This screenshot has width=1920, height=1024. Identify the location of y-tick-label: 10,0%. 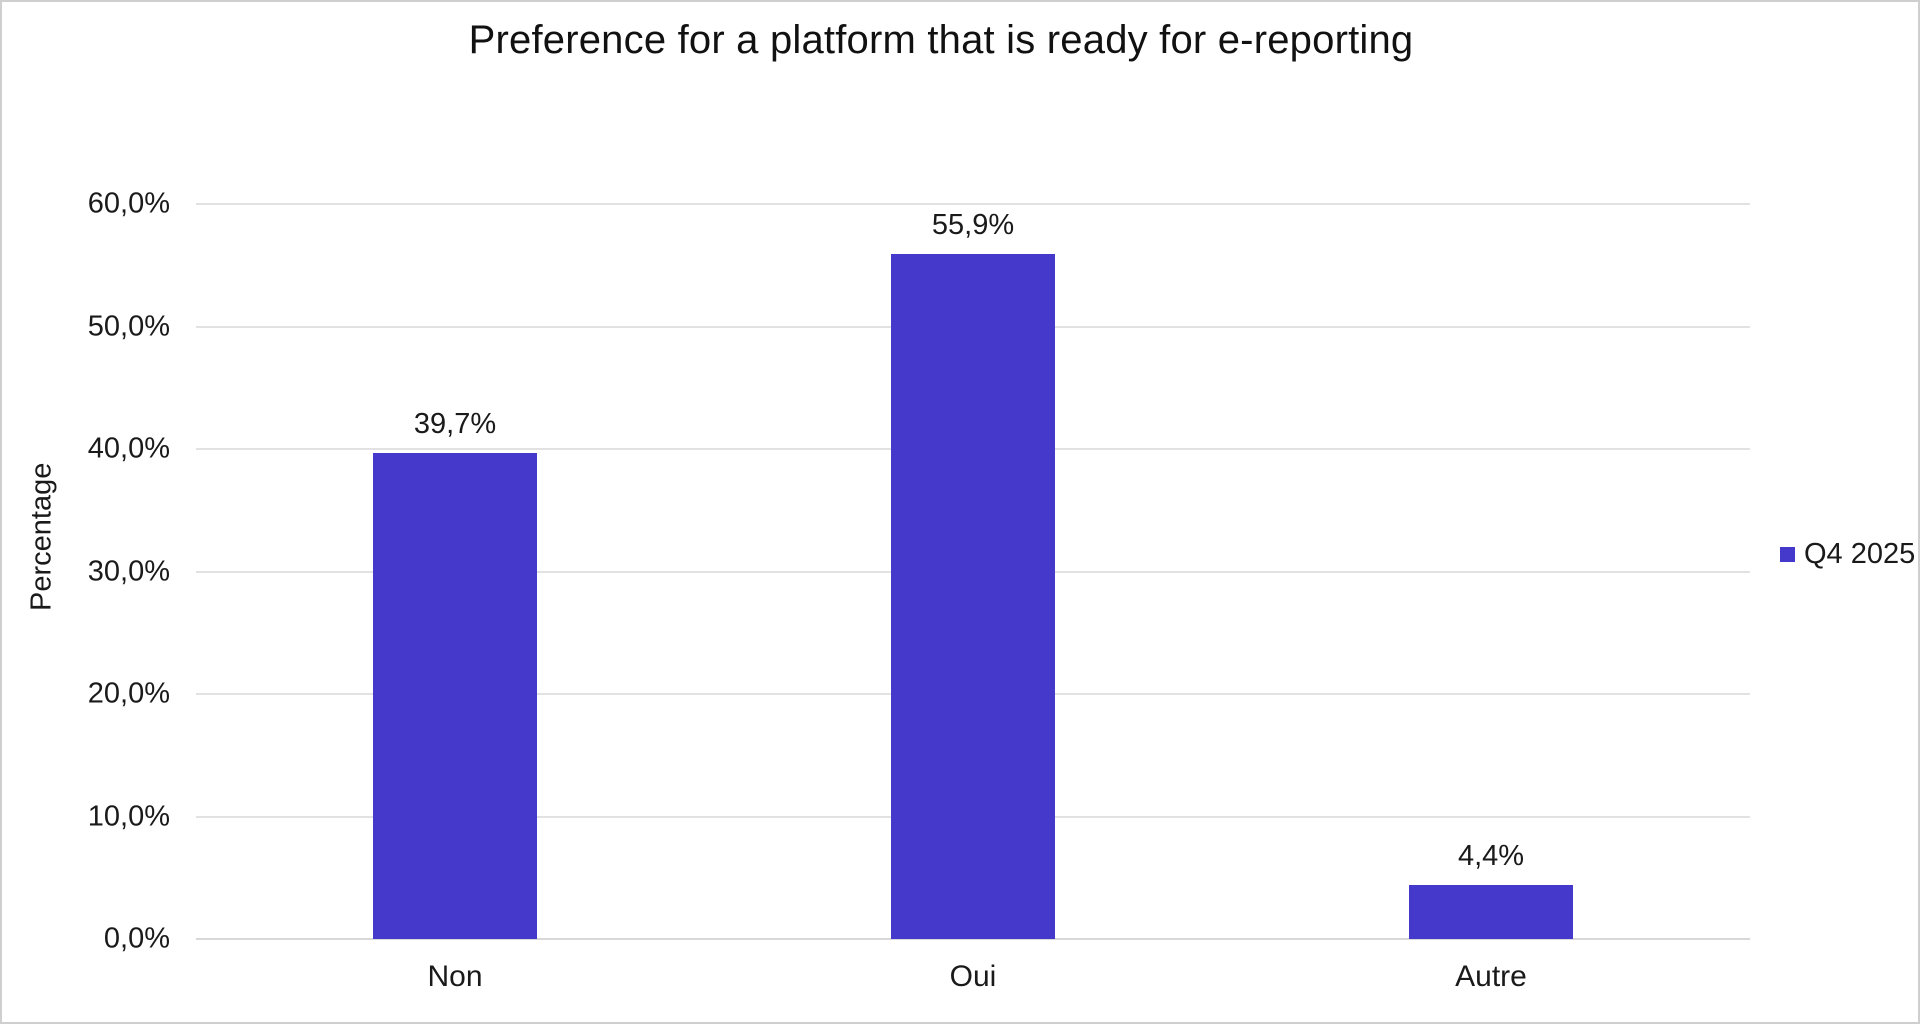
(128, 816).